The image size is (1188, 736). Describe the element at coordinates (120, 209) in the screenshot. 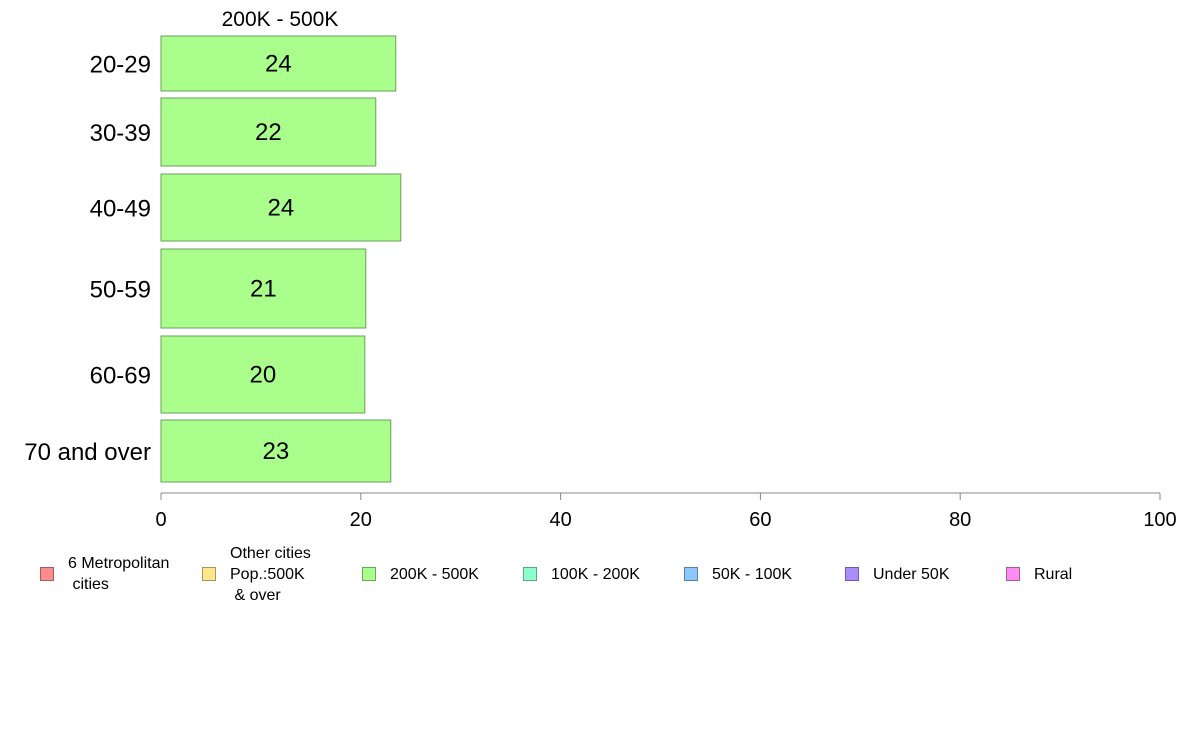

I see `category-label: 40-49` at that location.